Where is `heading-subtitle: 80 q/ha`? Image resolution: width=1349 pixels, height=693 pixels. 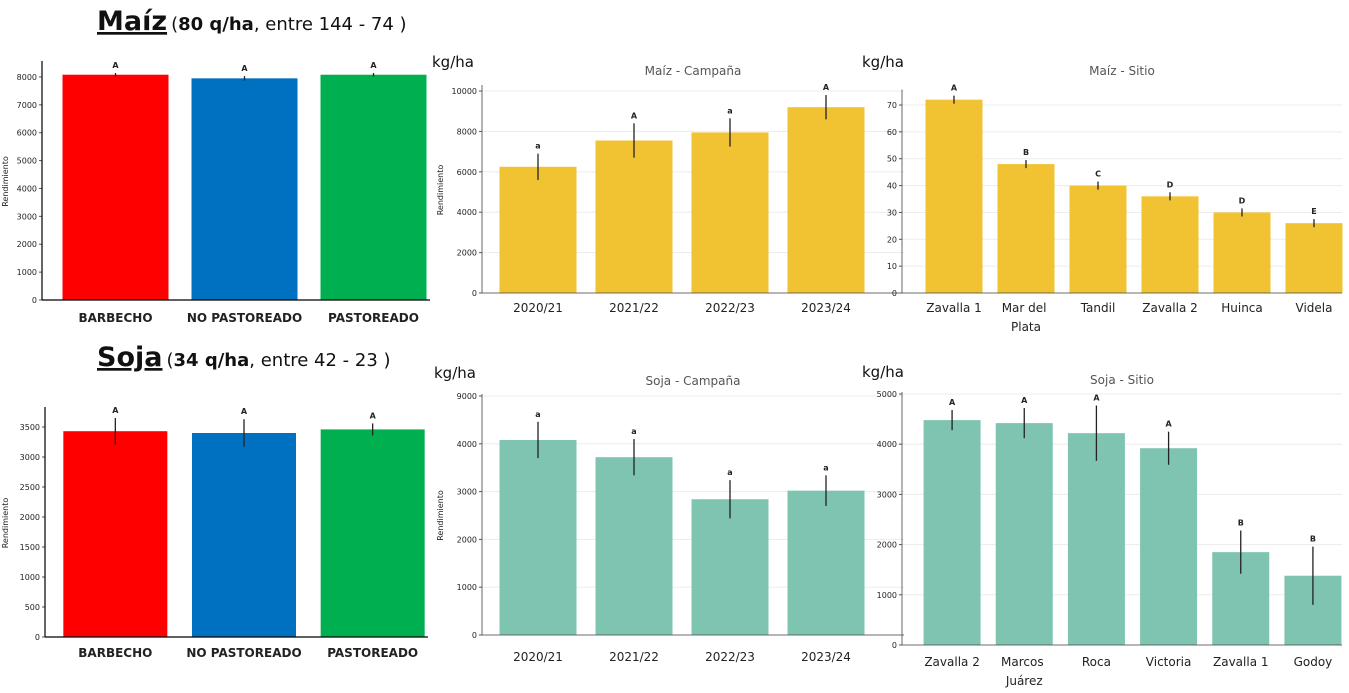 heading-subtitle: 80 q/ha is located at coordinates (216, 24).